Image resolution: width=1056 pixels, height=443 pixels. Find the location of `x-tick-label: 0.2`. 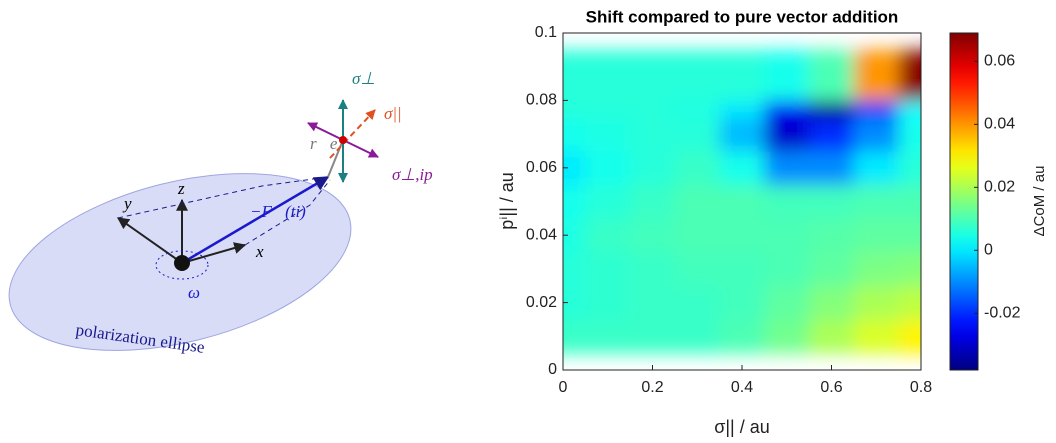

x-tick-label: 0.2 is located at coordinates (652, 387).